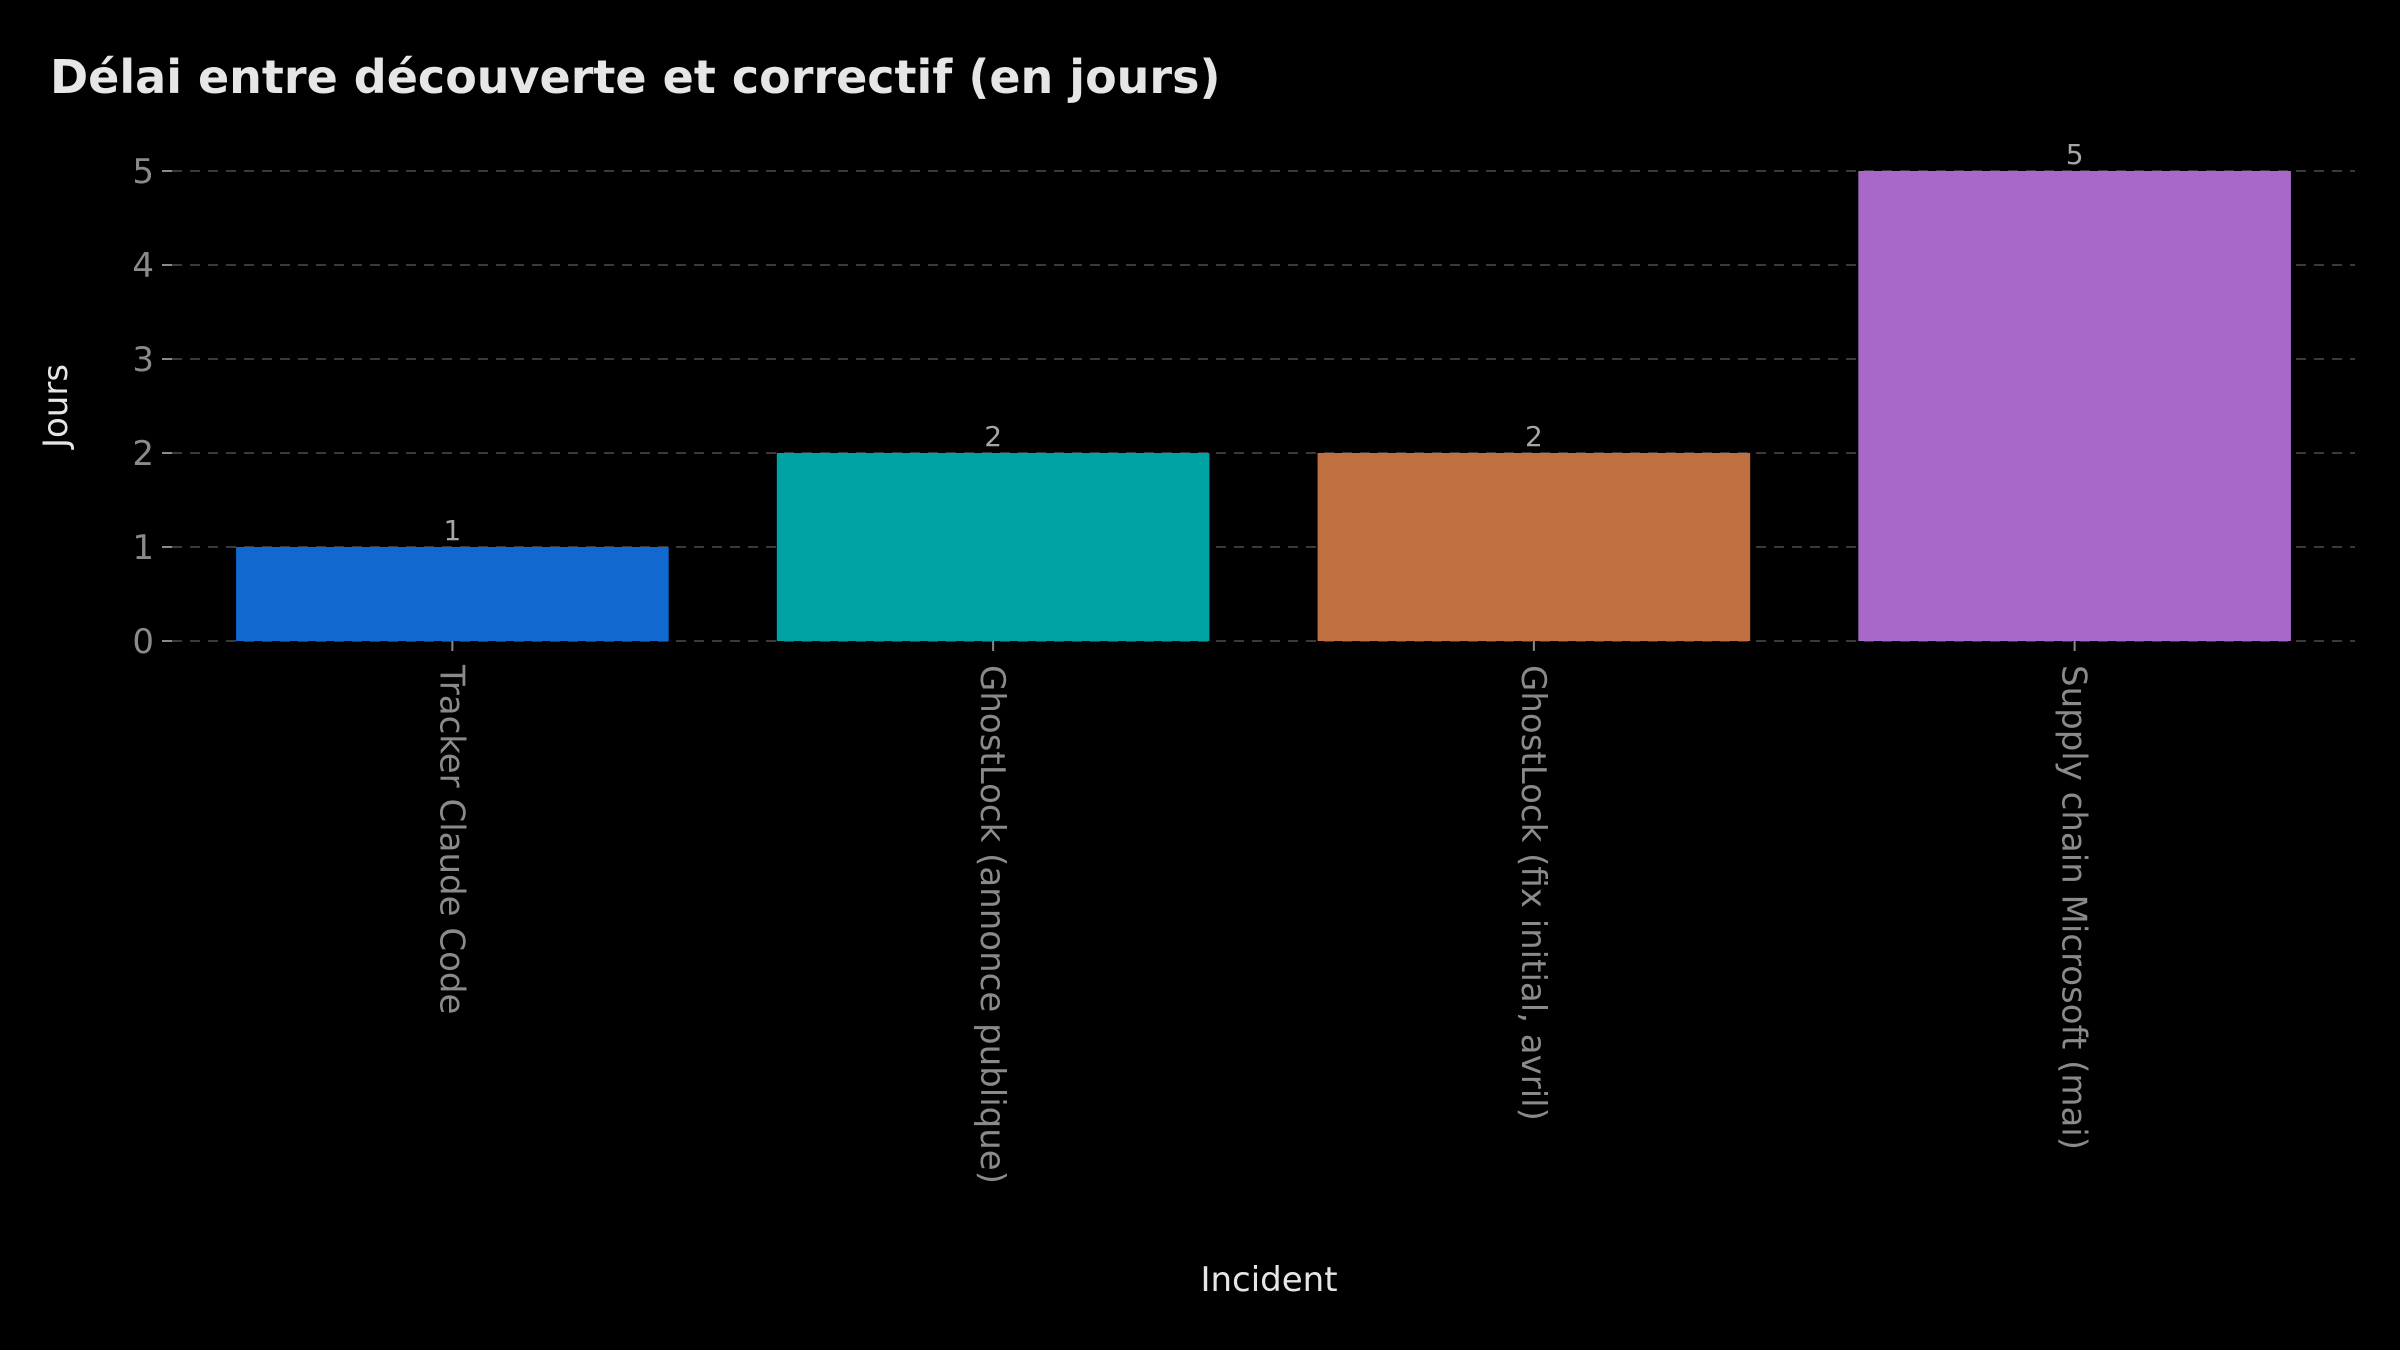 Image resolution: width=2400 pixels, height=1350 pixels. Describe the element at coordinates (143, 172) in the screenshot. I see `y-tick-label-5: 5` at that location.